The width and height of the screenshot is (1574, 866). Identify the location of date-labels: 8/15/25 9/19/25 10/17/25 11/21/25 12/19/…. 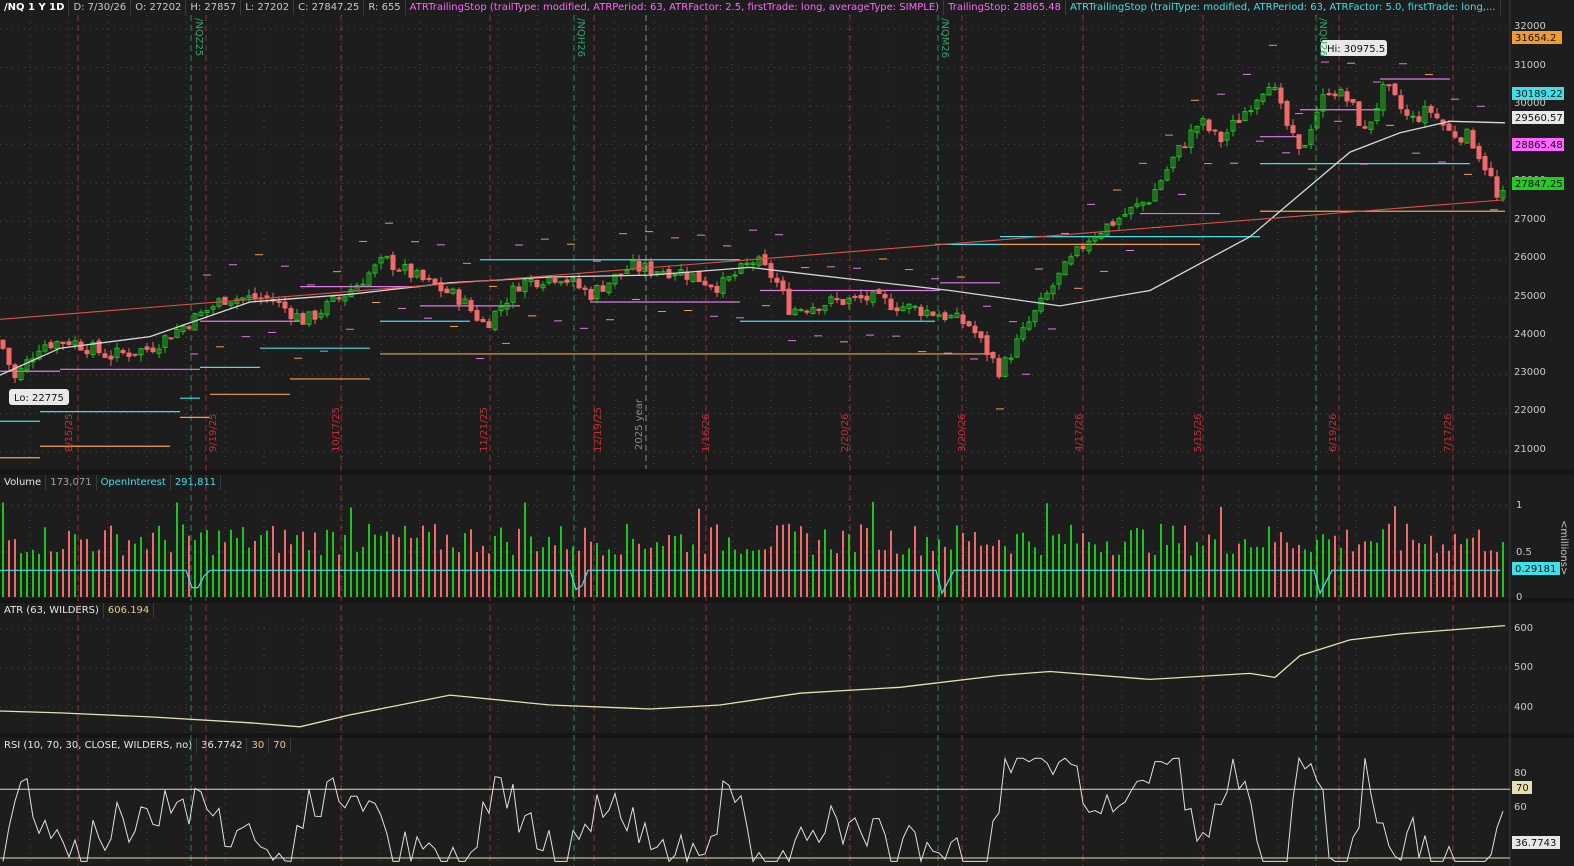
(759, 429).